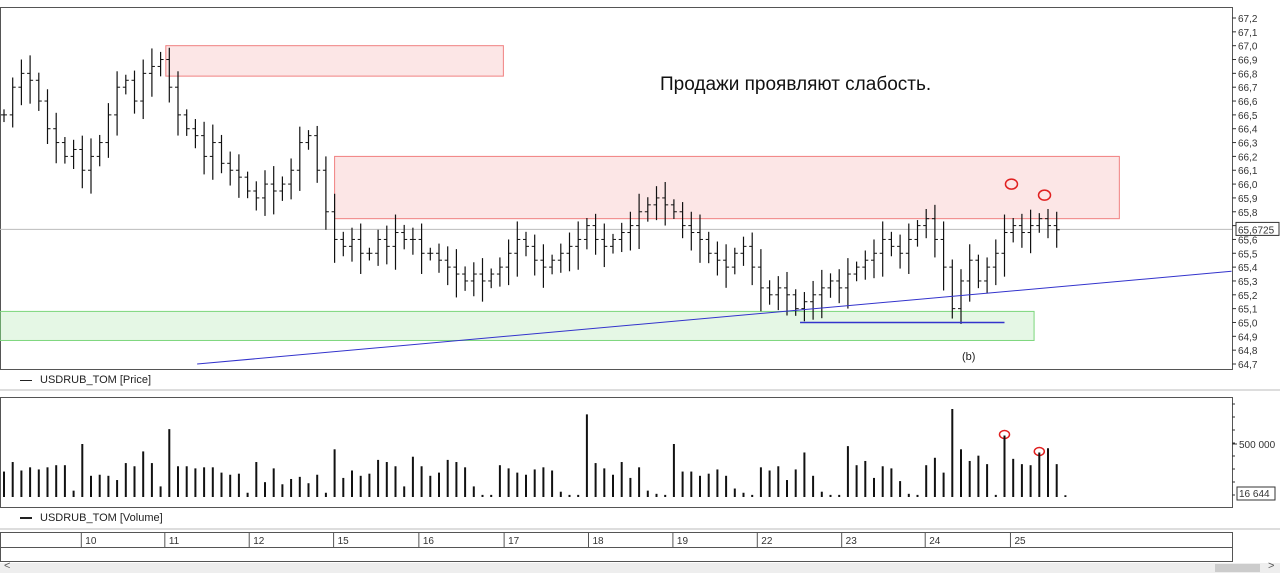  Describe the element at coordinates (1248, 88) in the screenshot. I see `price-tick-label: 66,7` at that location.